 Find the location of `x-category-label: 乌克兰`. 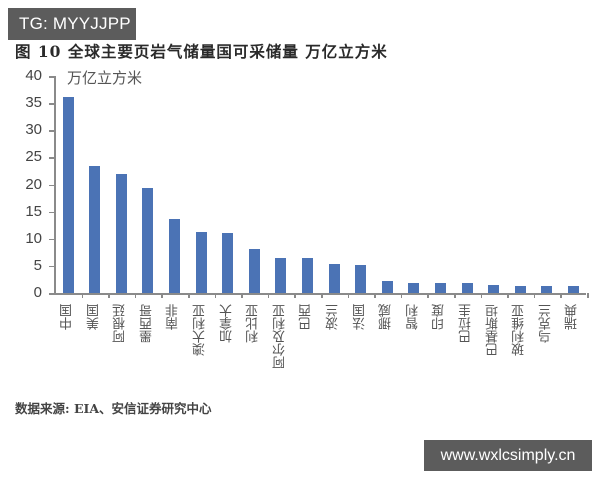

x-category-label: 乌克兰 is located at coordinates (546, 323).